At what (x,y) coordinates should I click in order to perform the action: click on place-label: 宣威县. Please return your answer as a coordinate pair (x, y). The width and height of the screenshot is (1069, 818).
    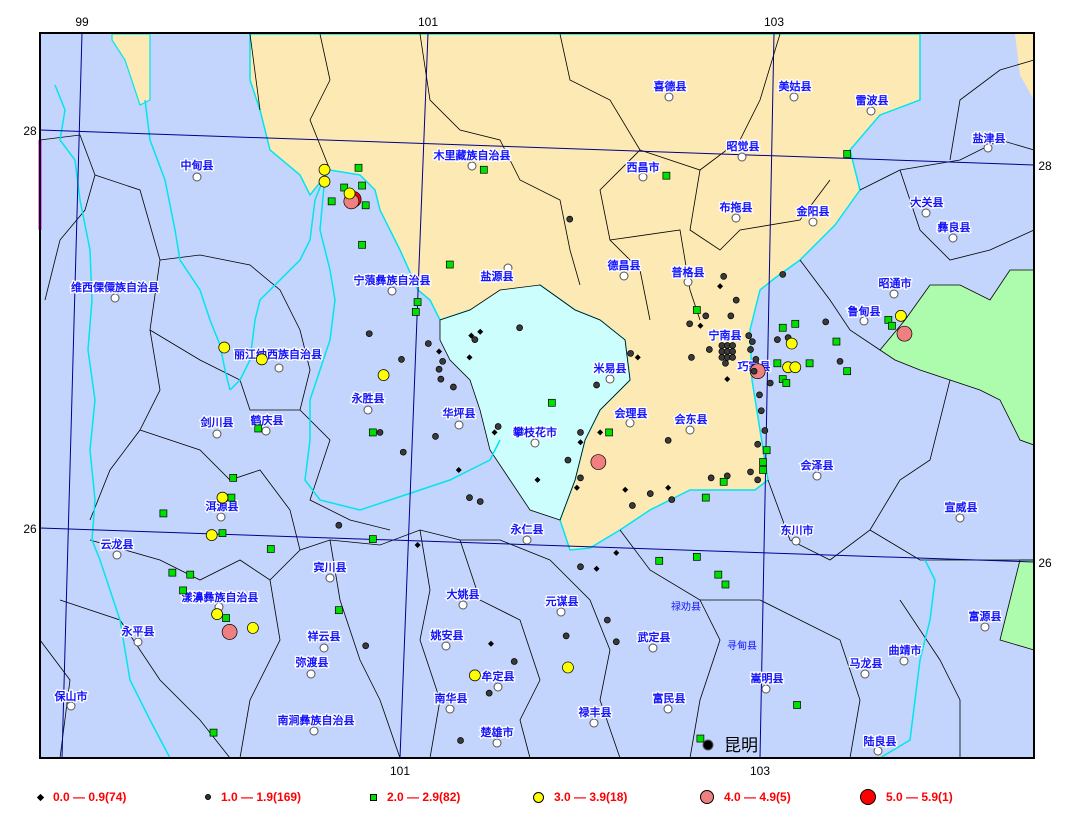
    Looking at the image, I should click on (961, 507).